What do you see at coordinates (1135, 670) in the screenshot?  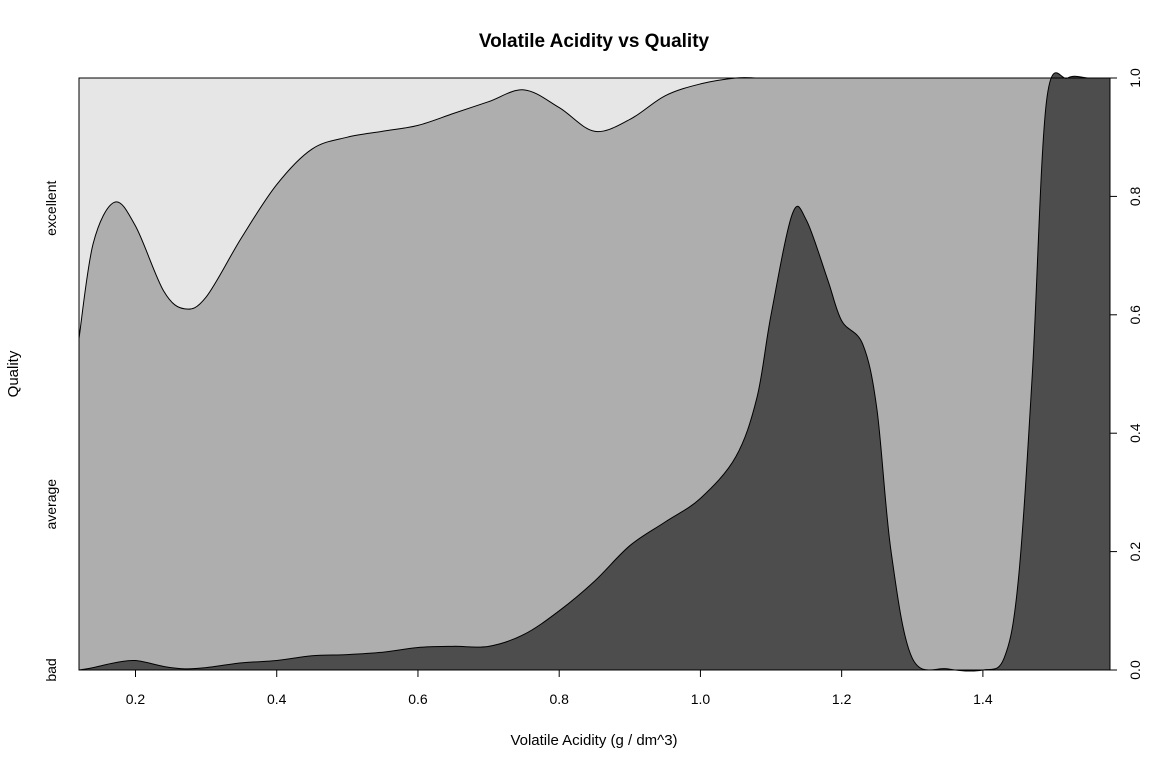 I see `y-tick-label: 0.0` at bounding box center [1135, 670].